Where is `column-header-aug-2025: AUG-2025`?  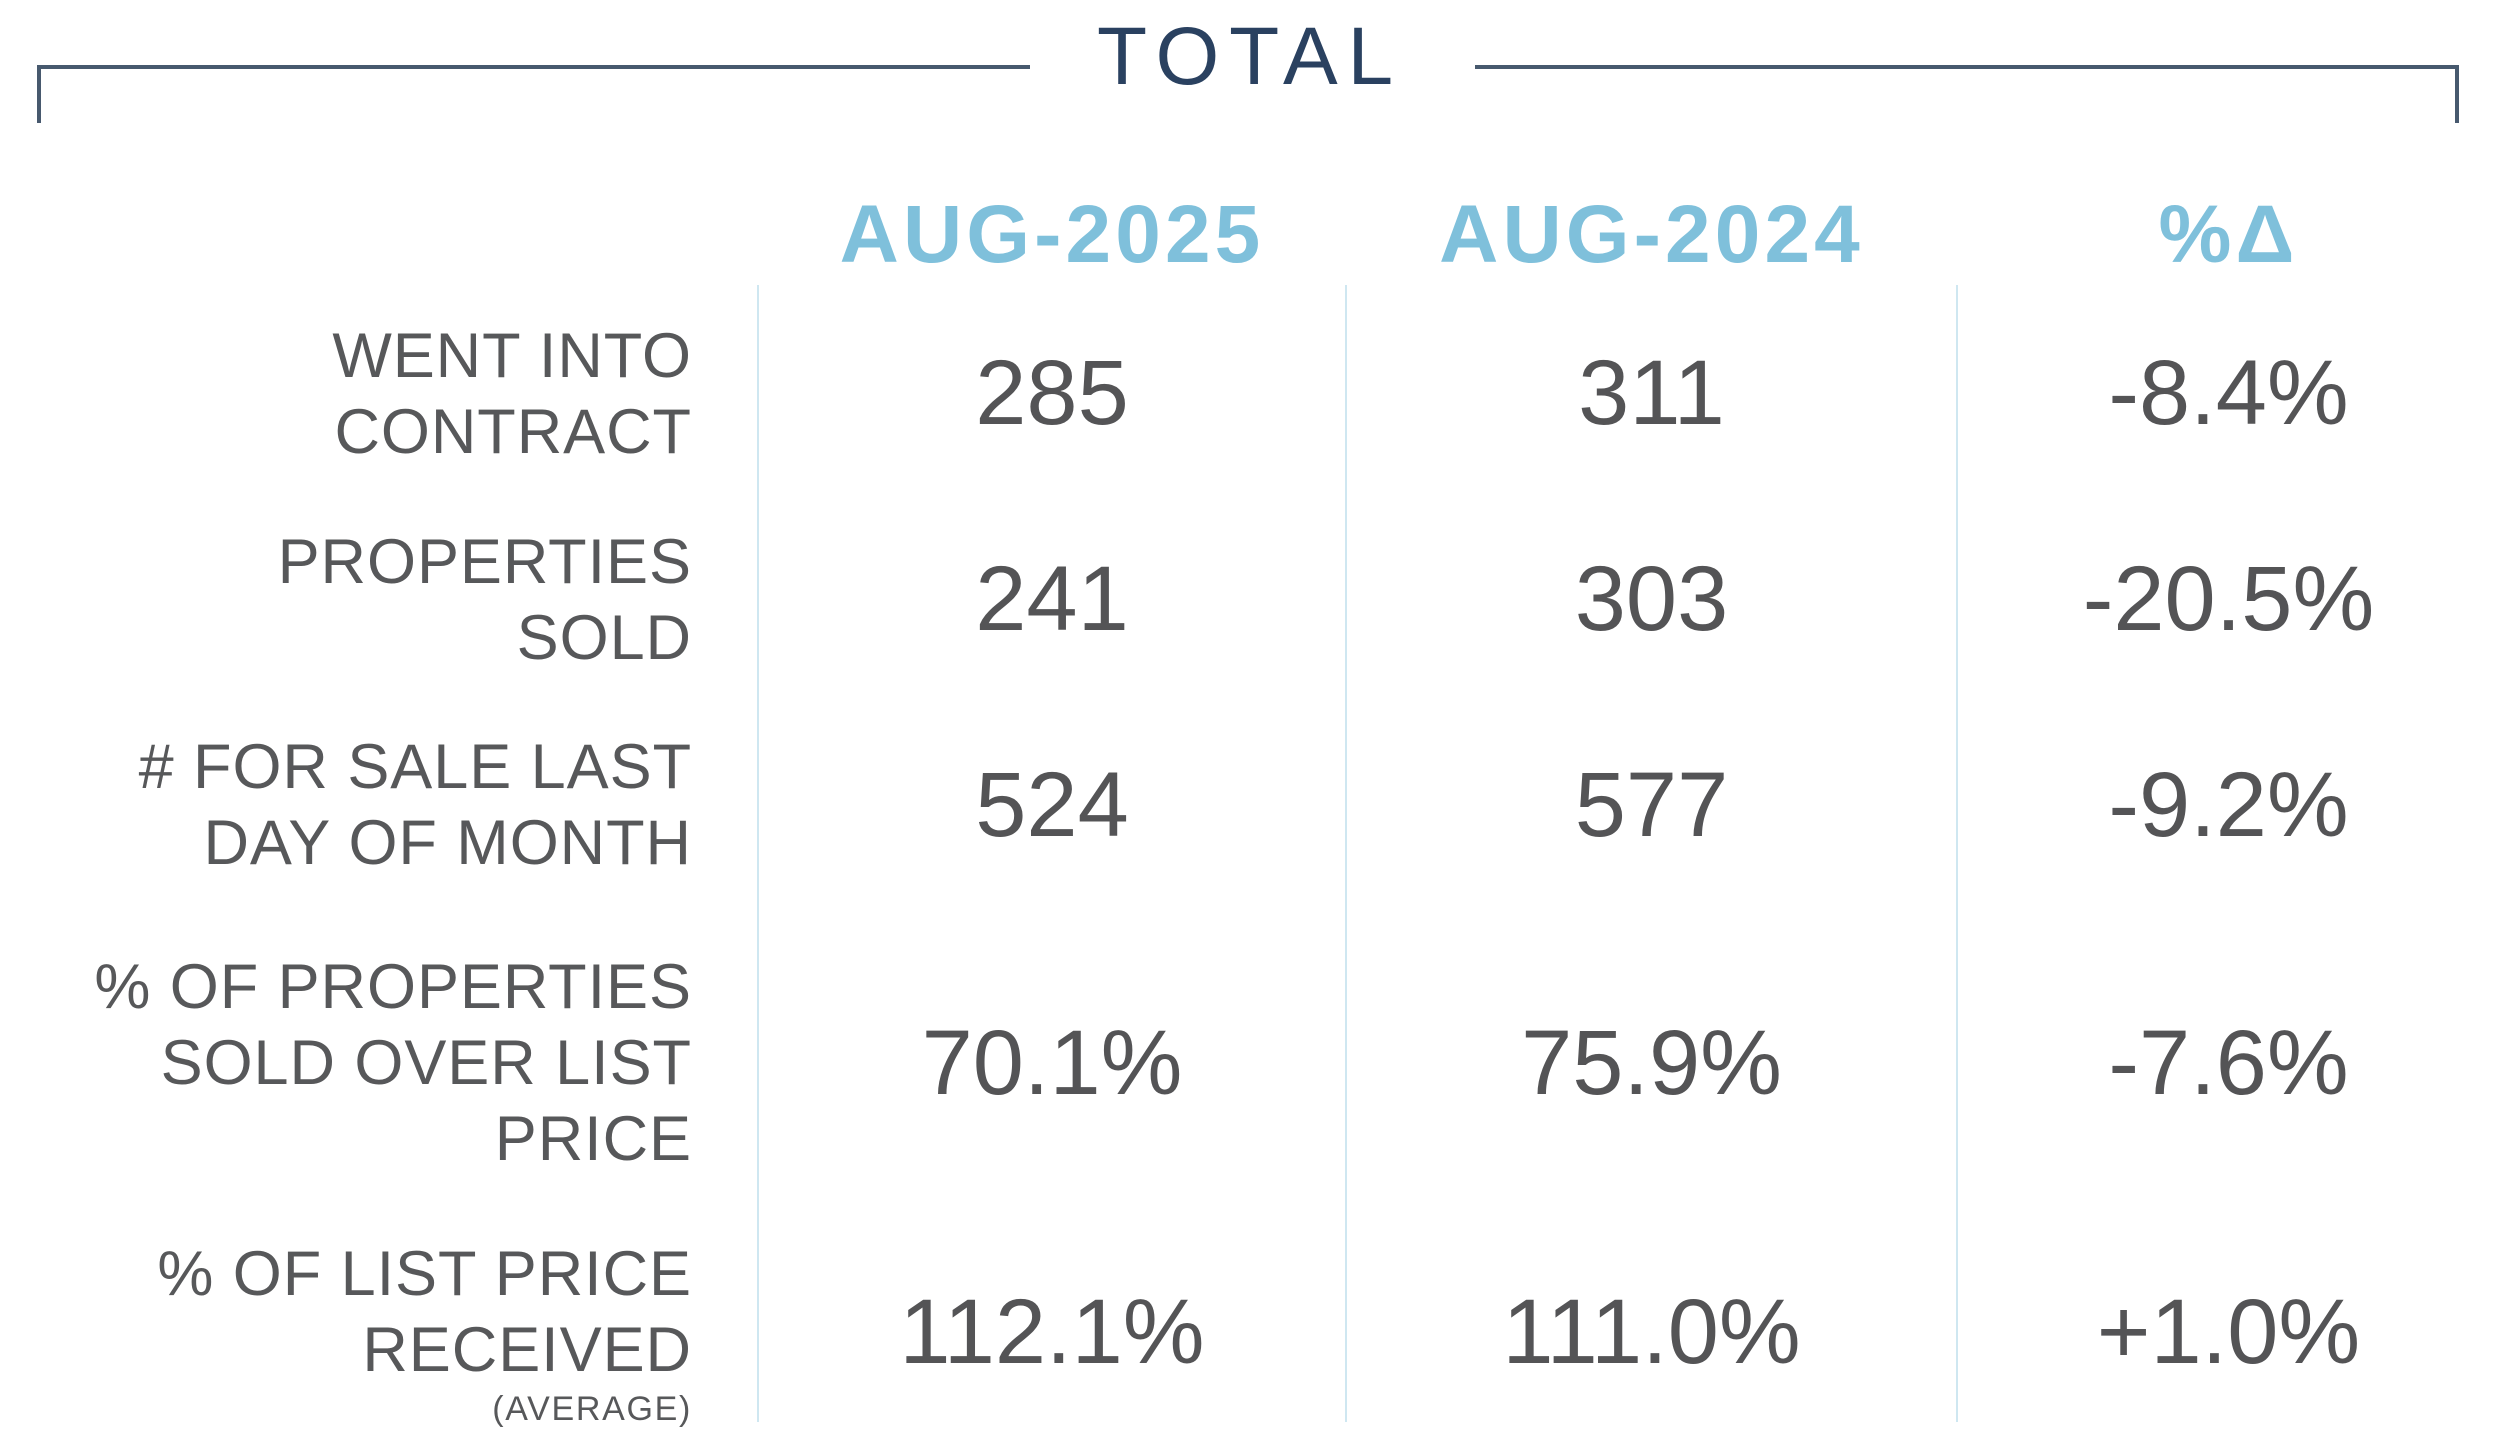
column-header-aug-2025: AUG-2025 is located at coordinates (1052, 234).